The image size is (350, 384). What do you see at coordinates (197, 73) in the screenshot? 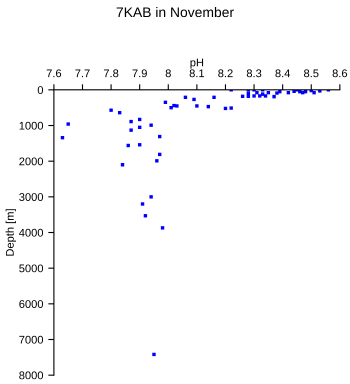
I see `x-tick-label: 8.1` at bounding box center [197, 73].